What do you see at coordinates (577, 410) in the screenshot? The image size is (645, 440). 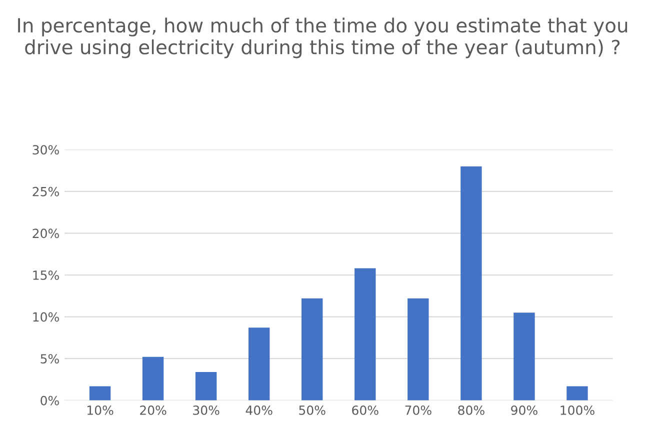 I see `x-tick-label: 100%` at bounding box center [577, 410].